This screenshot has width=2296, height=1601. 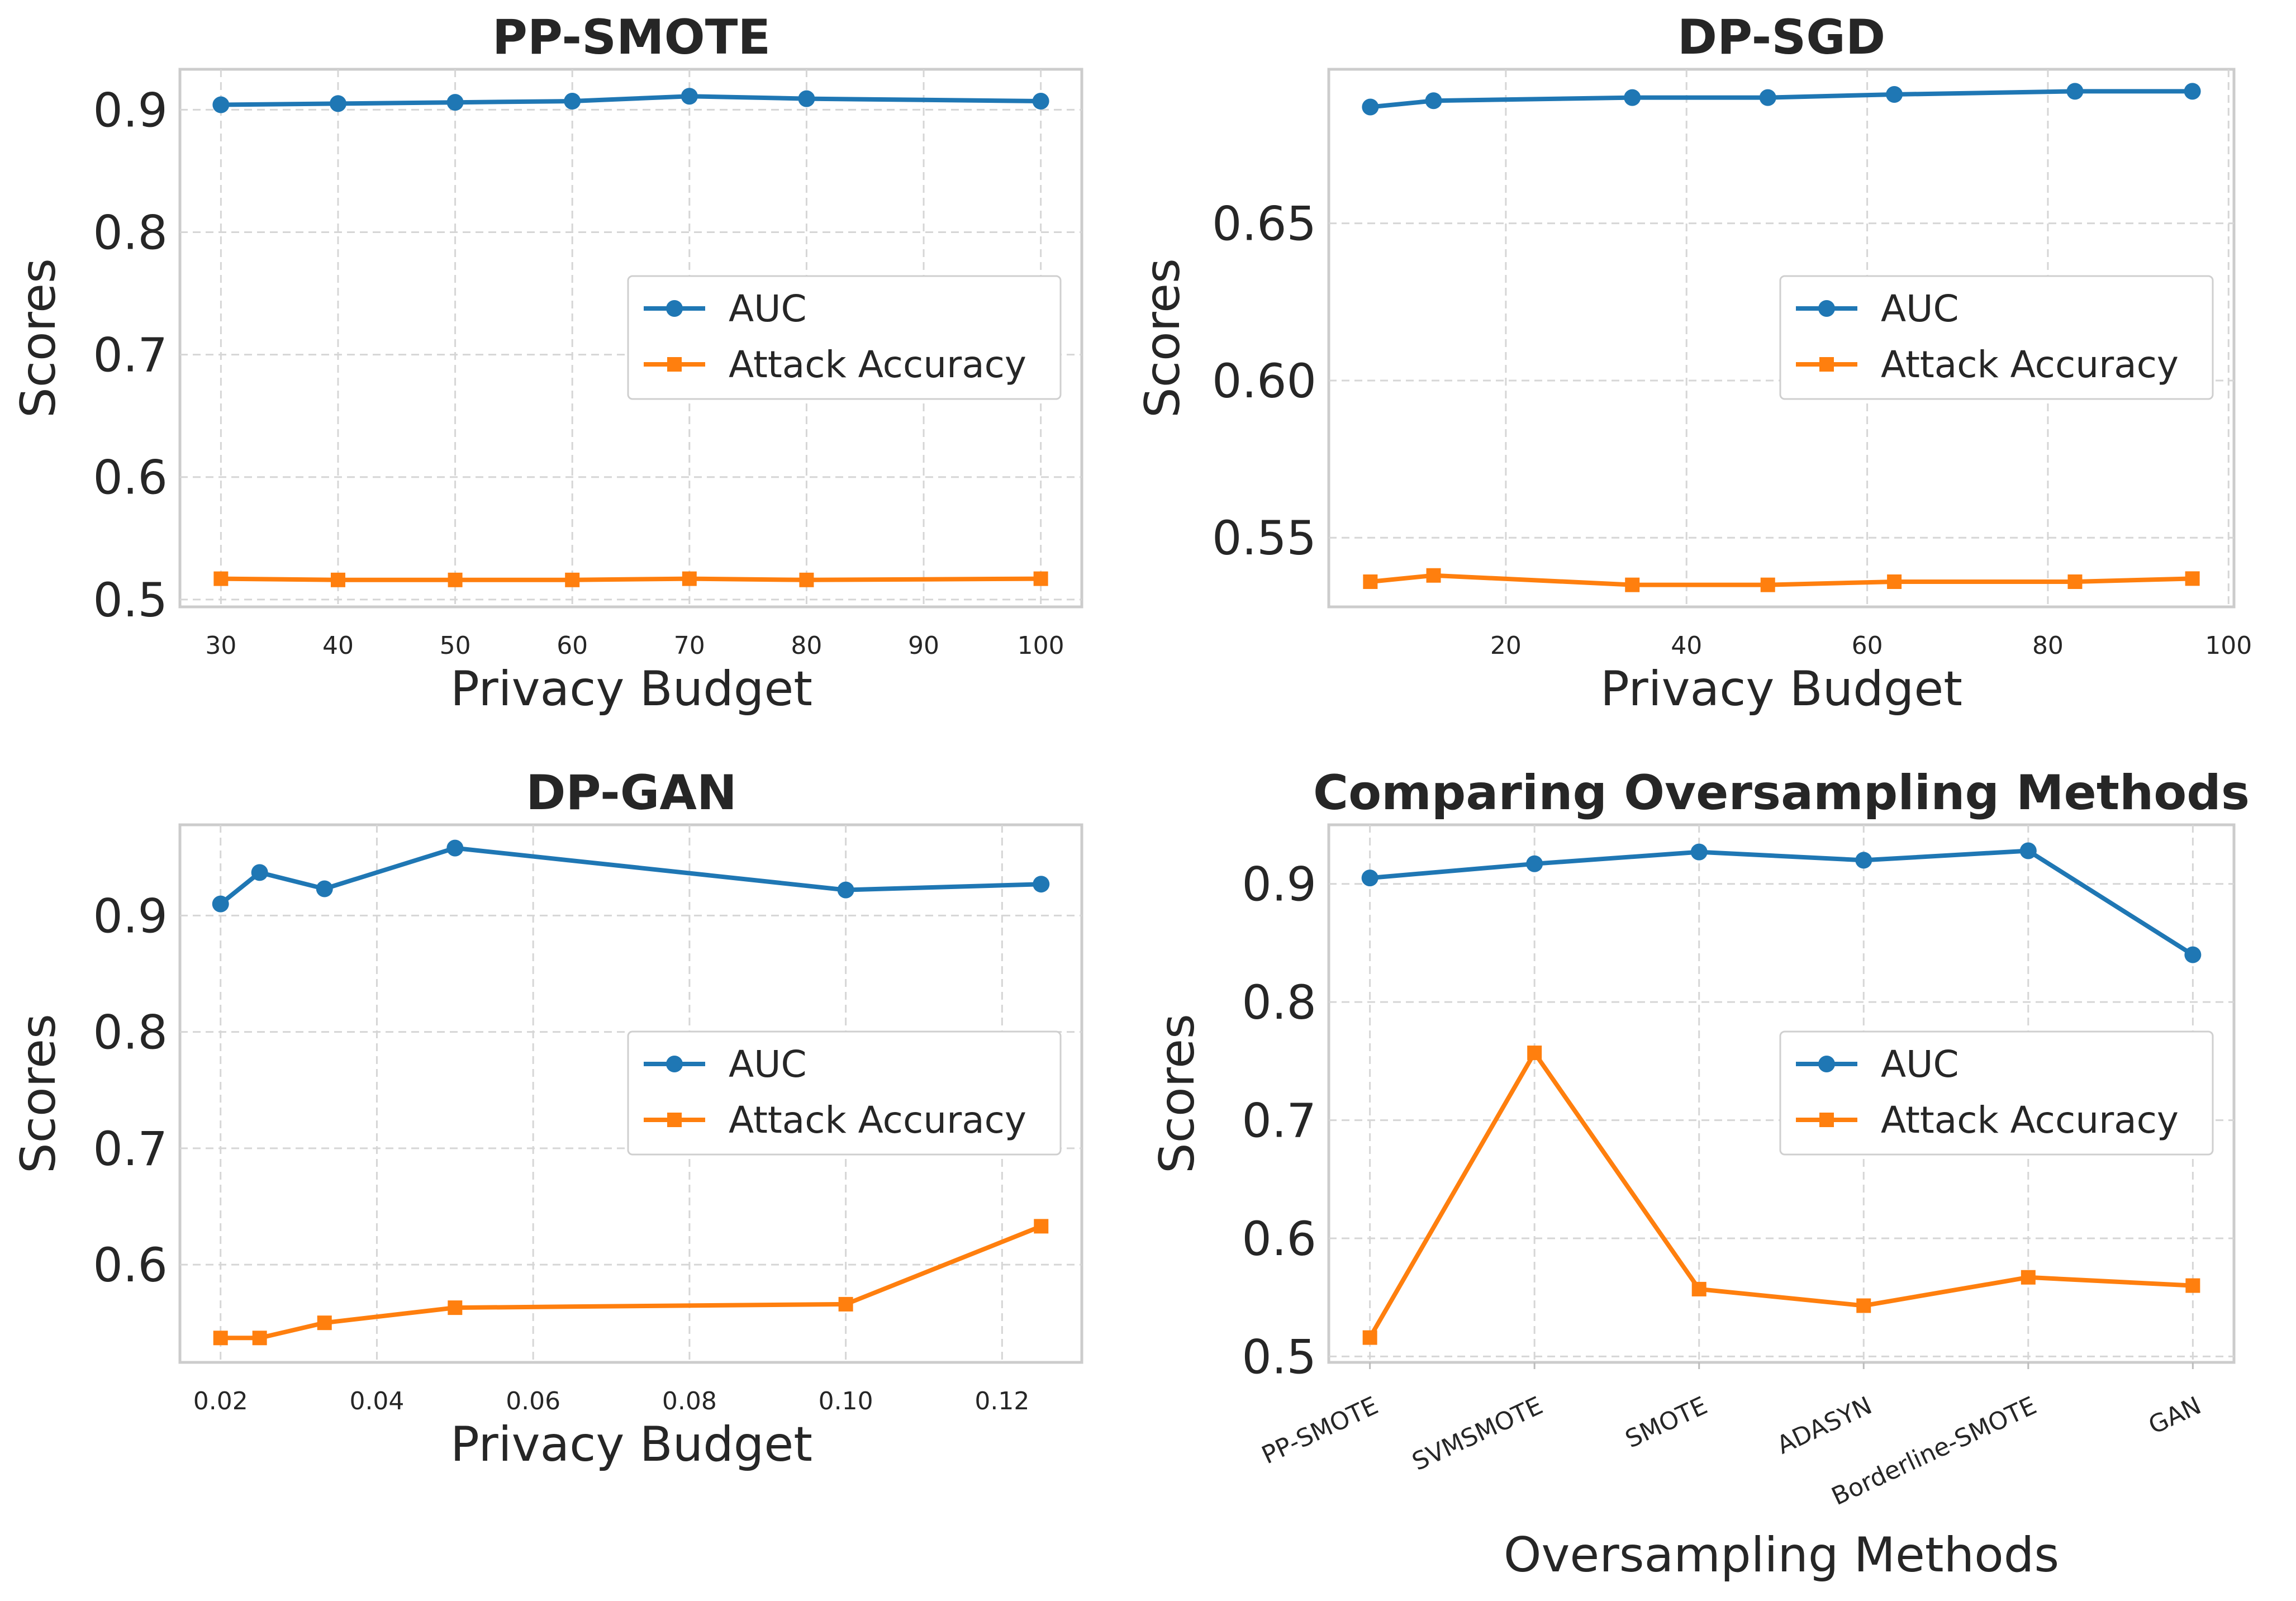 What do you see at coordinates (1264, 224) in the screenshot?
I see `y-tick-label: 0.65` at bounding box center [1264, 224].